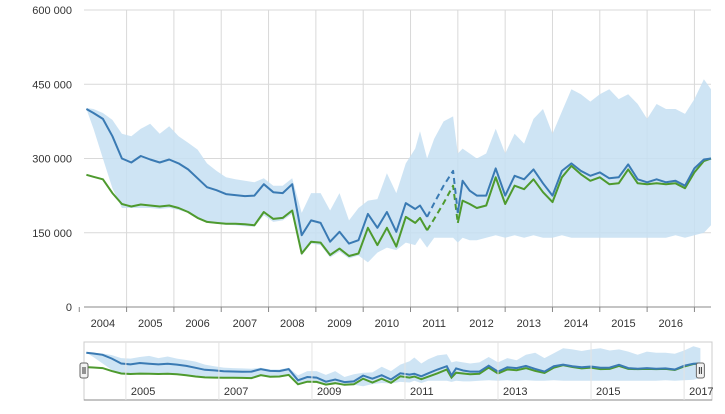 The image size is (725, 414). I want to click on navigator: 2005 2007 2009 2011 2013 2015 2017, so click(396, 371).